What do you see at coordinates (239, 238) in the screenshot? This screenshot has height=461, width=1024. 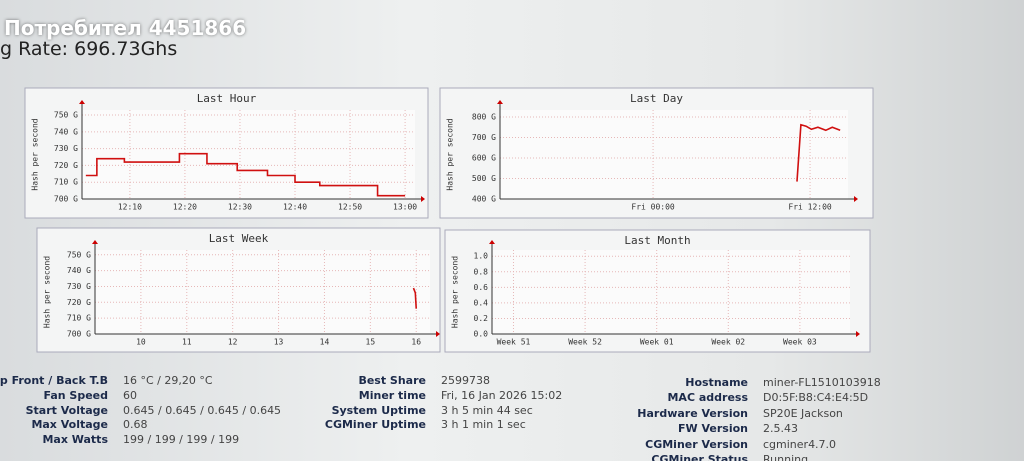 I see `chart-title: Last Week` at bounding box center [239, 238].